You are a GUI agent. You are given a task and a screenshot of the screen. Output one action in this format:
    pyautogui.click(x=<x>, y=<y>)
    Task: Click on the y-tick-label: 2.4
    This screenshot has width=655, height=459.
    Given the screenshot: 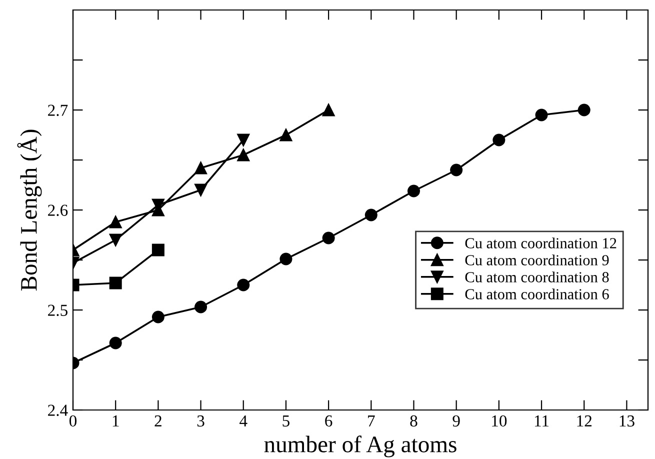 What is the action you would take?
    pyautogui.click(x=58, y=410)
    